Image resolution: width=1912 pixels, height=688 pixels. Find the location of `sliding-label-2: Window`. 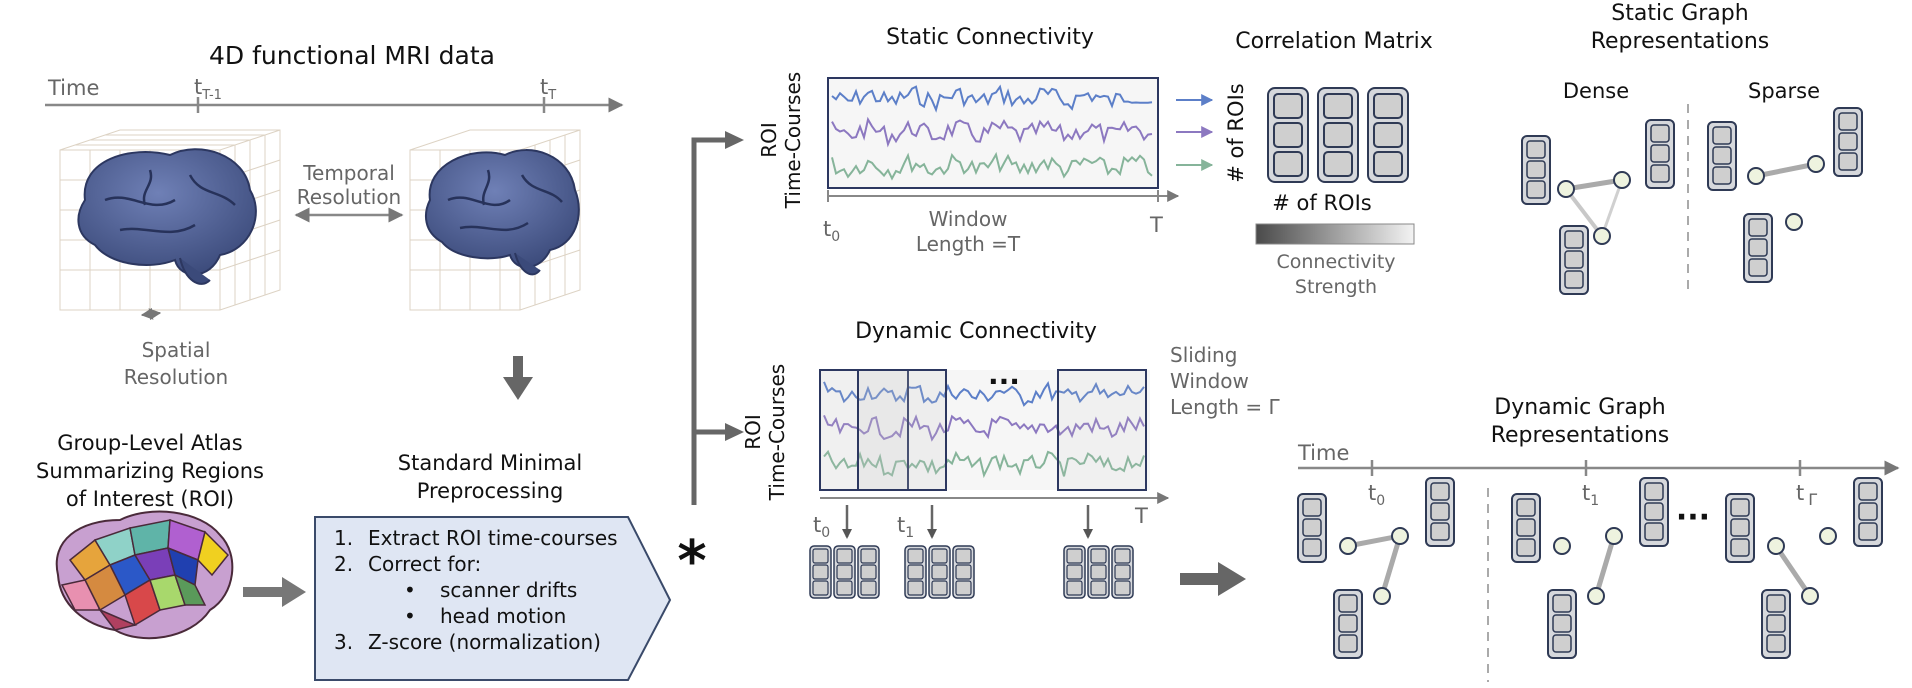

sliding-label-2: Window is located at coordinates (1209, 381).